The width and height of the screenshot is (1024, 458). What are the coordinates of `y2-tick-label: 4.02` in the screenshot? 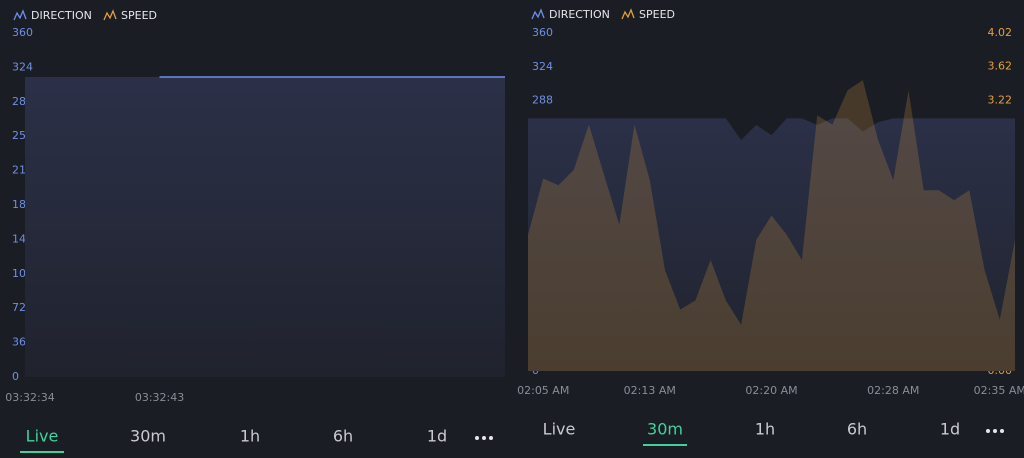 It's located at (1000, 32).